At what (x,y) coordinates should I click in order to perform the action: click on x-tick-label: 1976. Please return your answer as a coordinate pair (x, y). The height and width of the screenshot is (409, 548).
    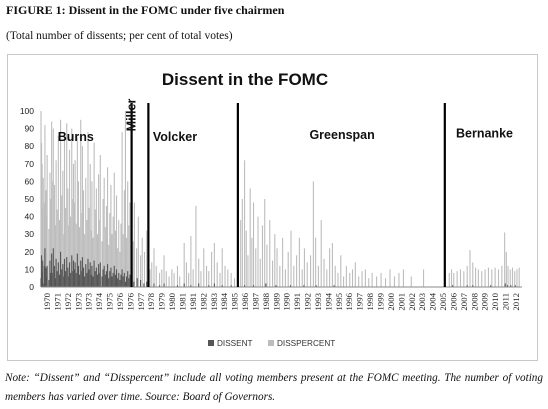
    Looking at the image, I should click on (130, 301).